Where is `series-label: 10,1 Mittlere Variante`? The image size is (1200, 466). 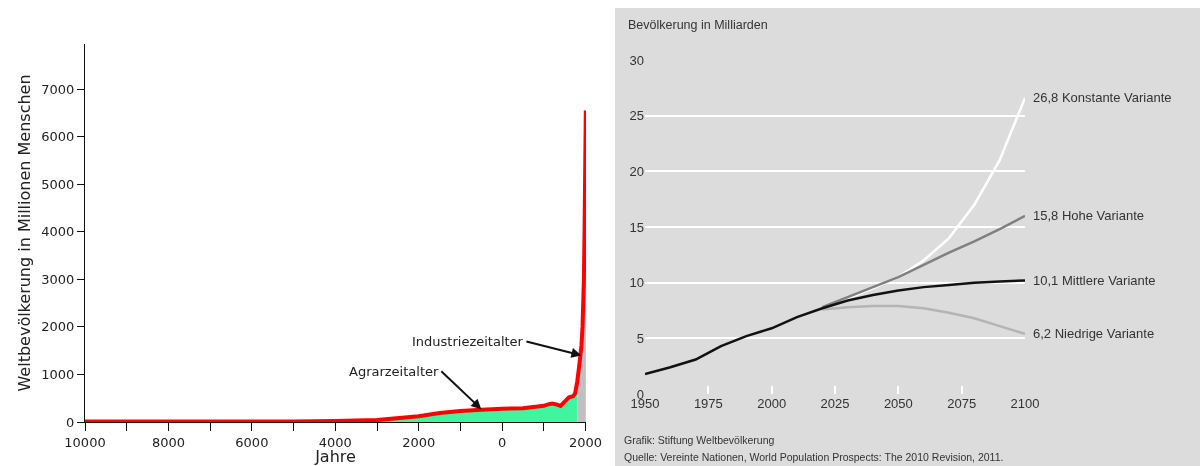
series-label: 10,1 Mittlere Variante is located at coordinates (1094, 280).